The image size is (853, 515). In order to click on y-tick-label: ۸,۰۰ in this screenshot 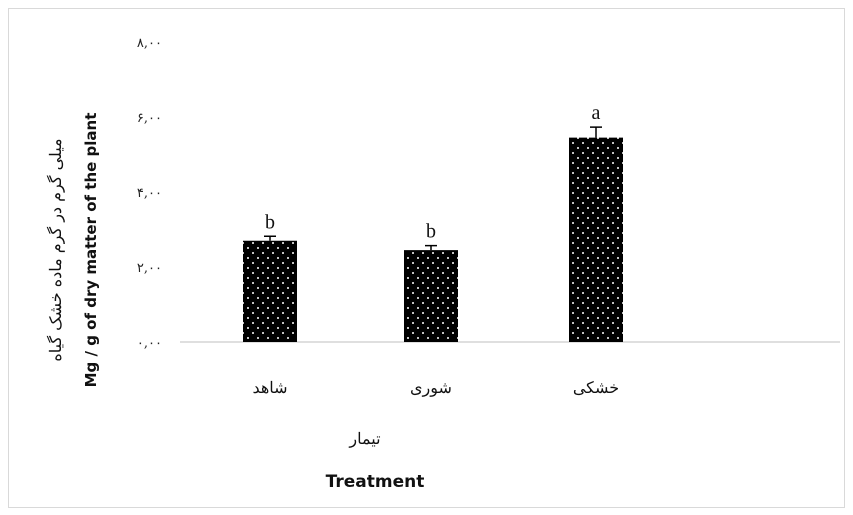, I will do `click(149, 43)`.